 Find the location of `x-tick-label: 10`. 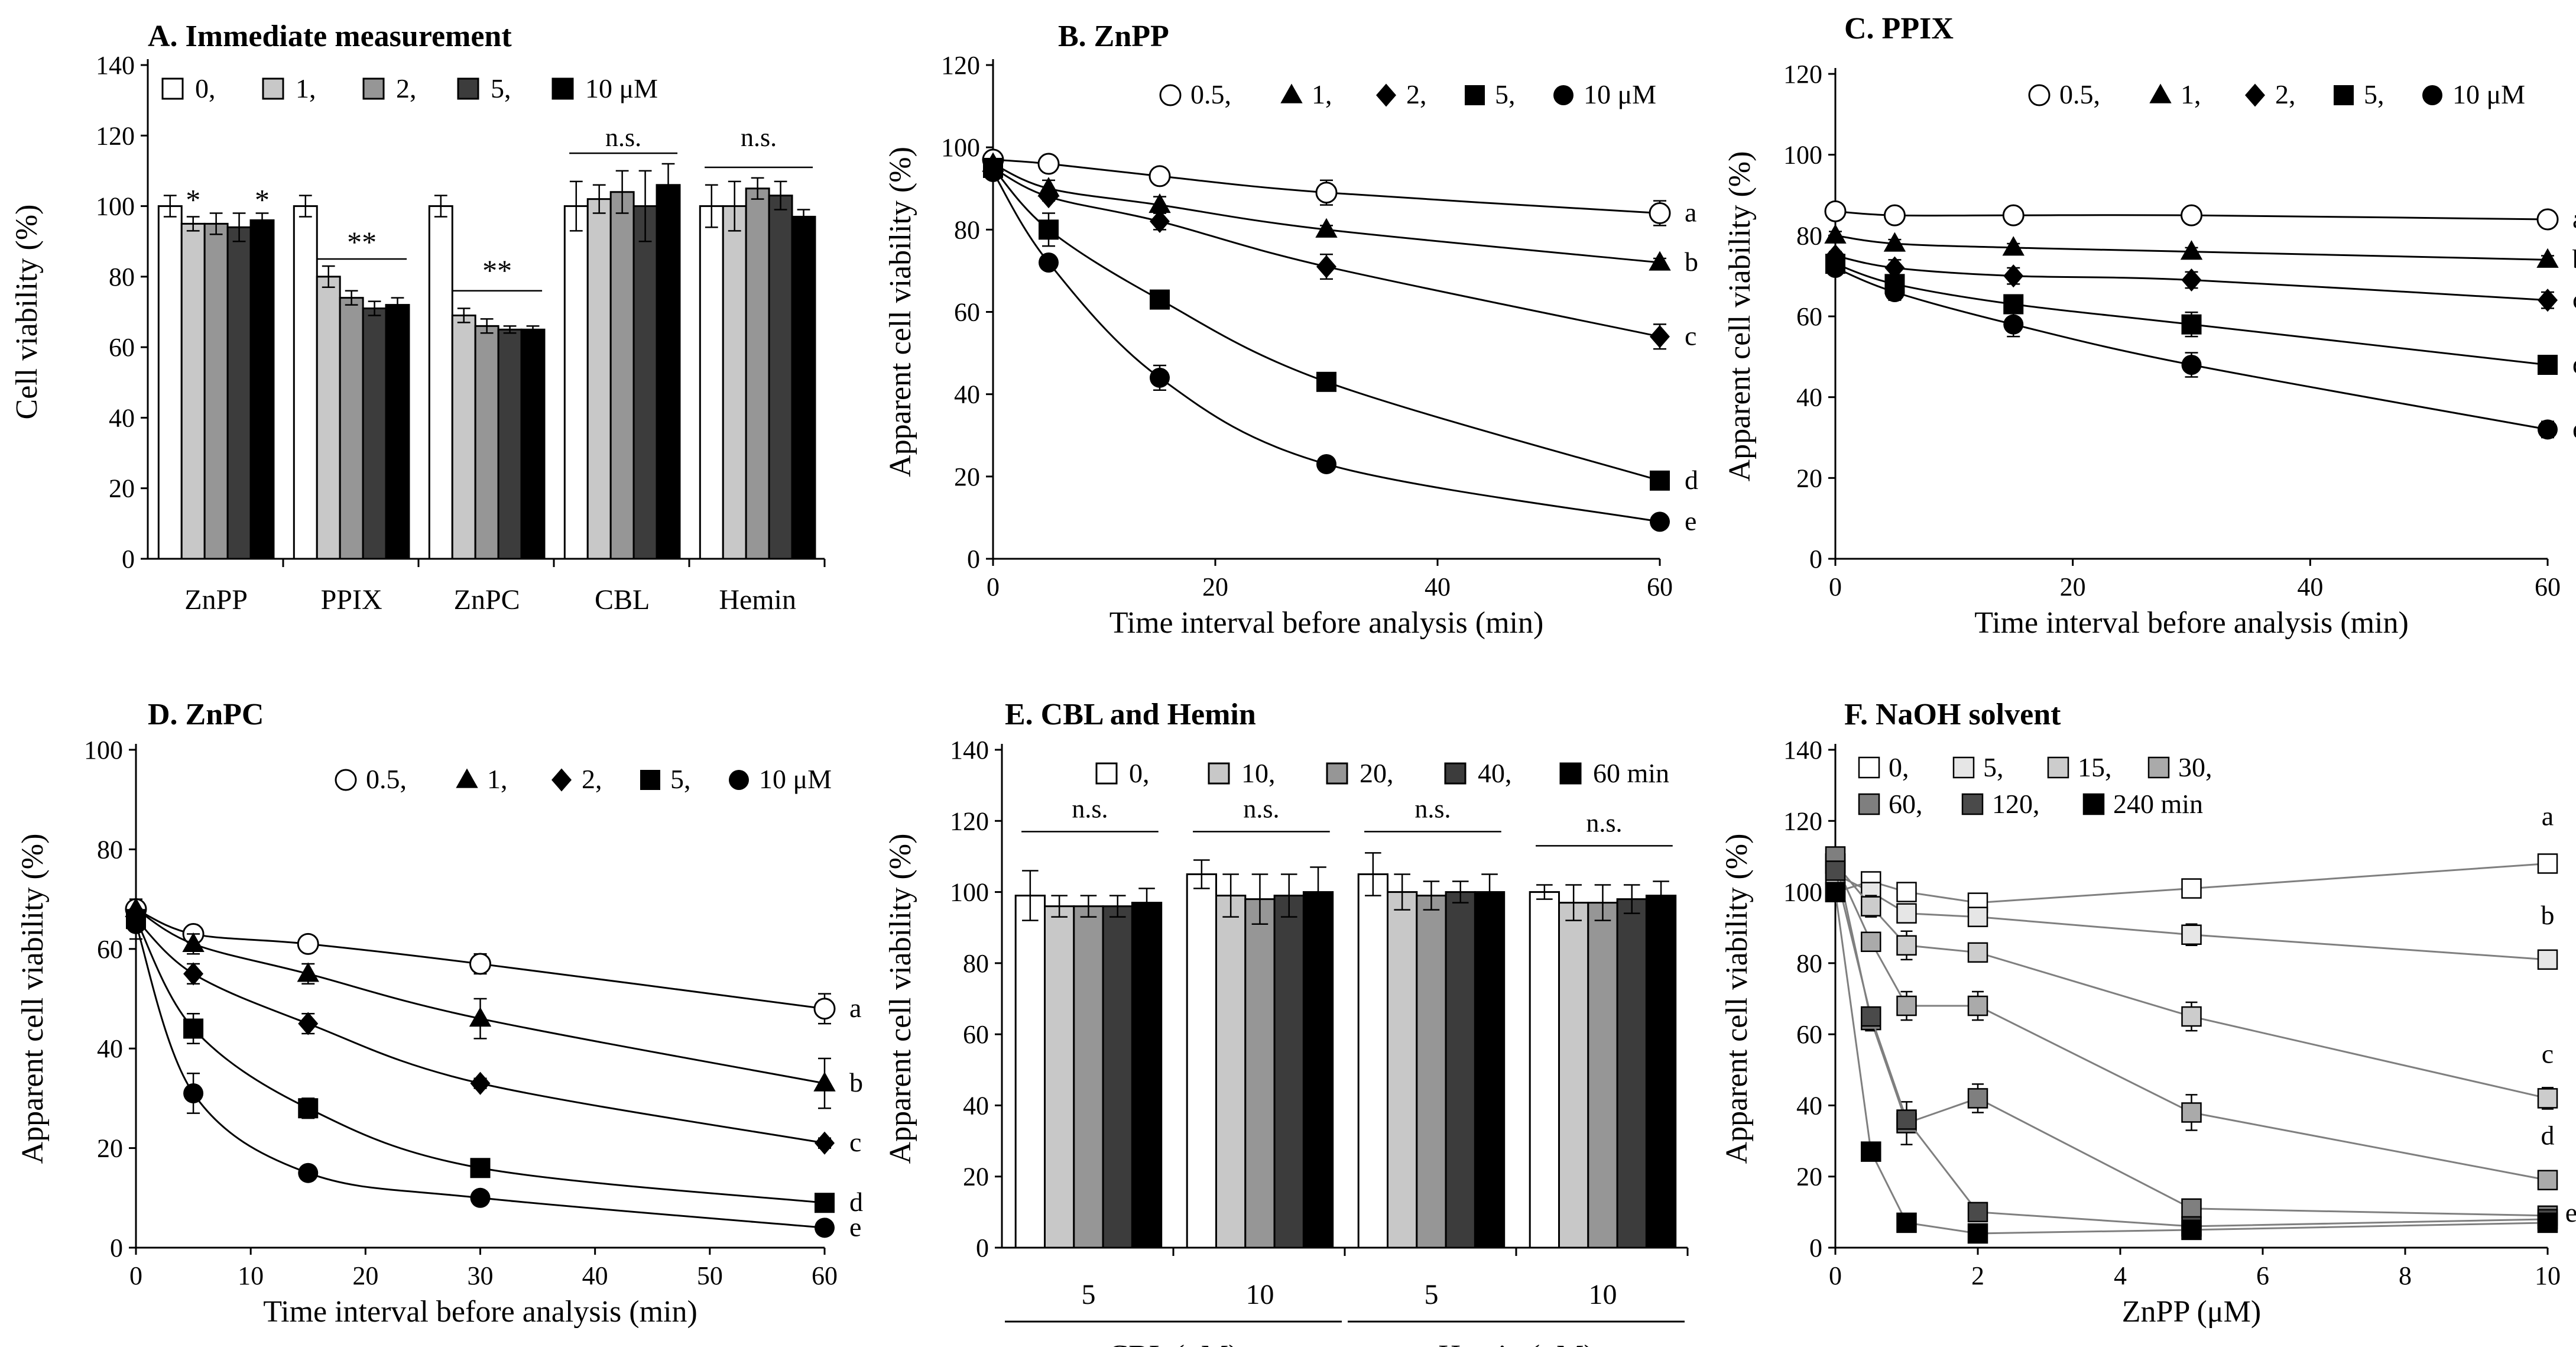

x-tick-label: 10 is located at coordinates (1602, 1294).